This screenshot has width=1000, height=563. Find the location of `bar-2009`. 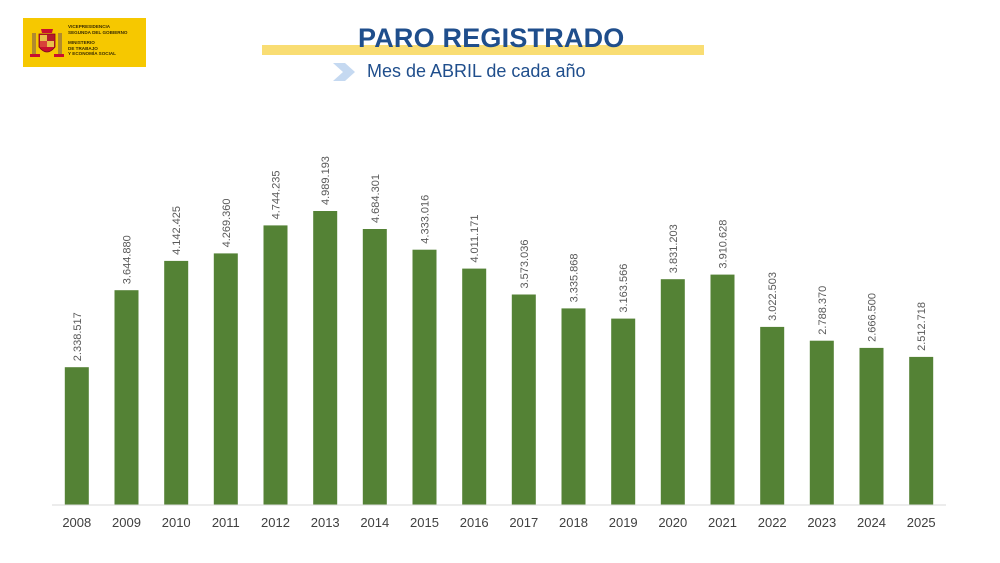

bar-2009 is located at coordinates (126, 397).